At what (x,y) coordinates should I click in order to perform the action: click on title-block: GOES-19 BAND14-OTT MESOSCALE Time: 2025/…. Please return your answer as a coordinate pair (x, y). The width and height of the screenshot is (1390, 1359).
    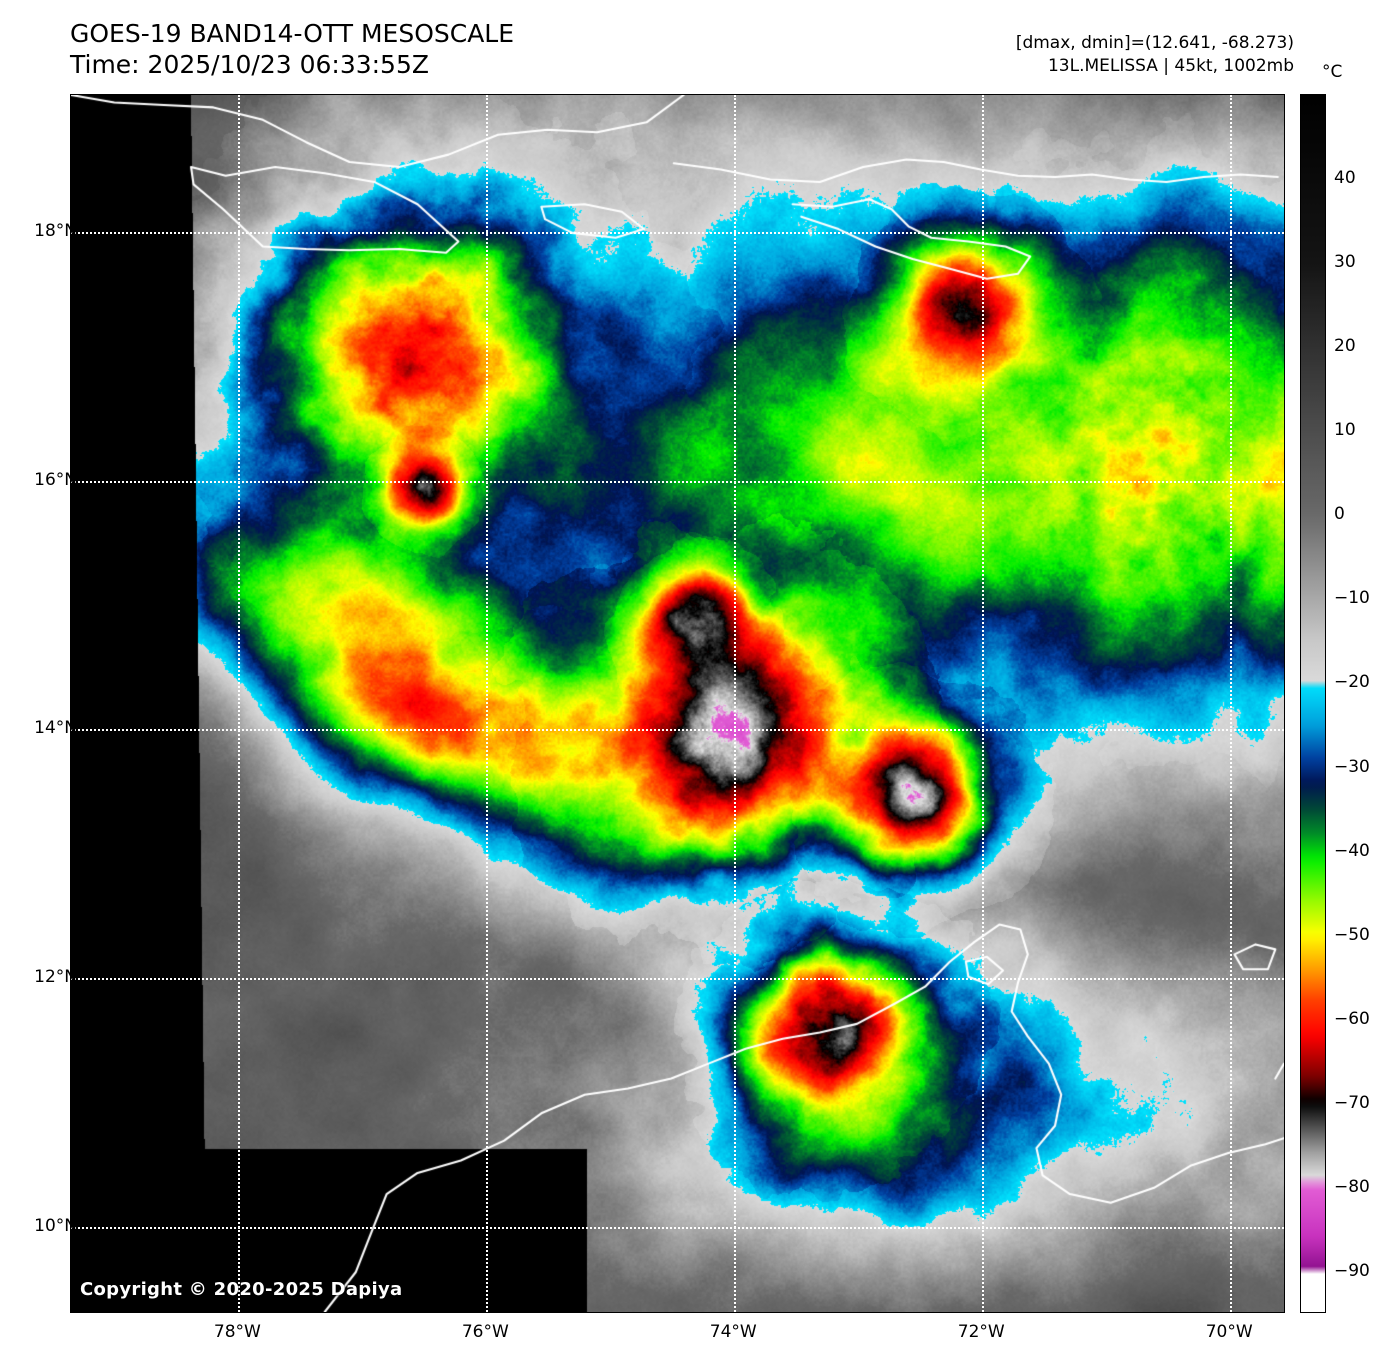
    Looking at the image, I should click on (292, 49).